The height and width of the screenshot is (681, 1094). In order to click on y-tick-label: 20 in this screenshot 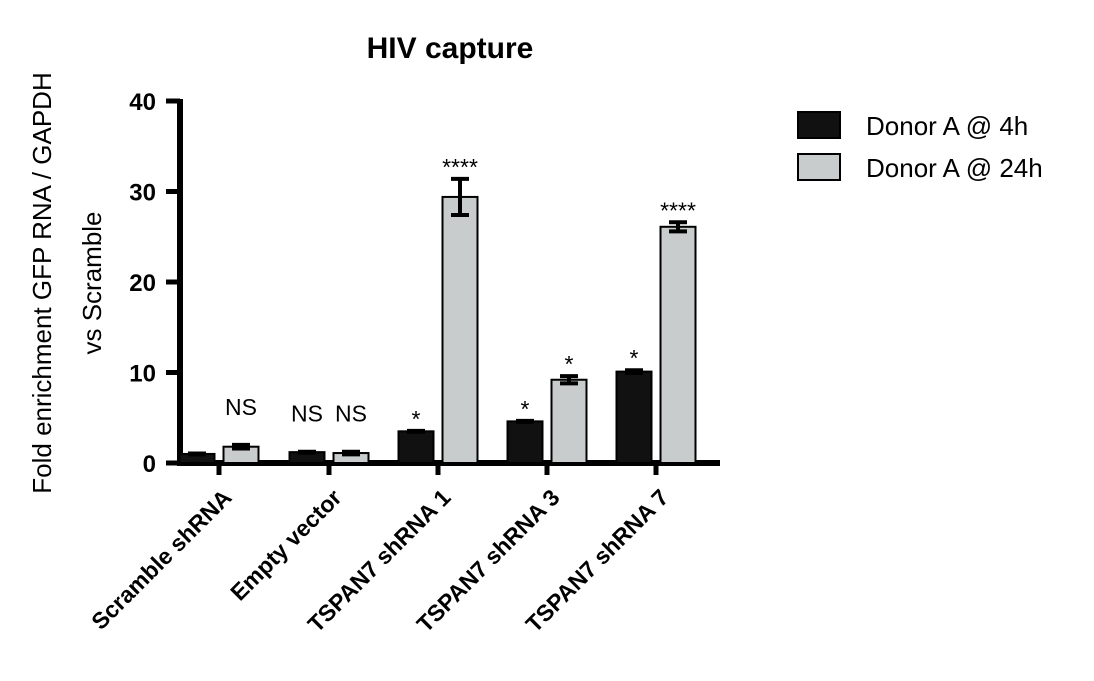, I will do `click(142, 283)`.